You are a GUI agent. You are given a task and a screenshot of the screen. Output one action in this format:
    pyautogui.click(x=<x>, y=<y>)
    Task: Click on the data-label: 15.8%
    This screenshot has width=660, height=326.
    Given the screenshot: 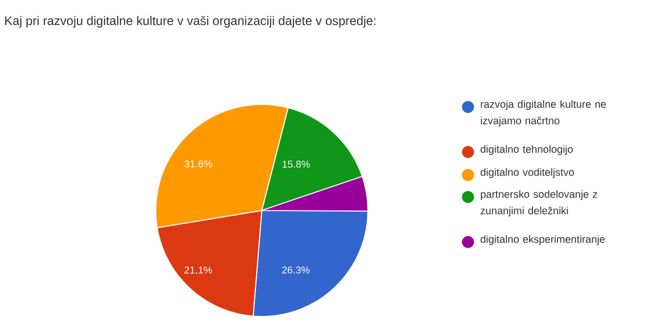 What is the action you would take?
    pyautogui.click(x=296, y=164)
    